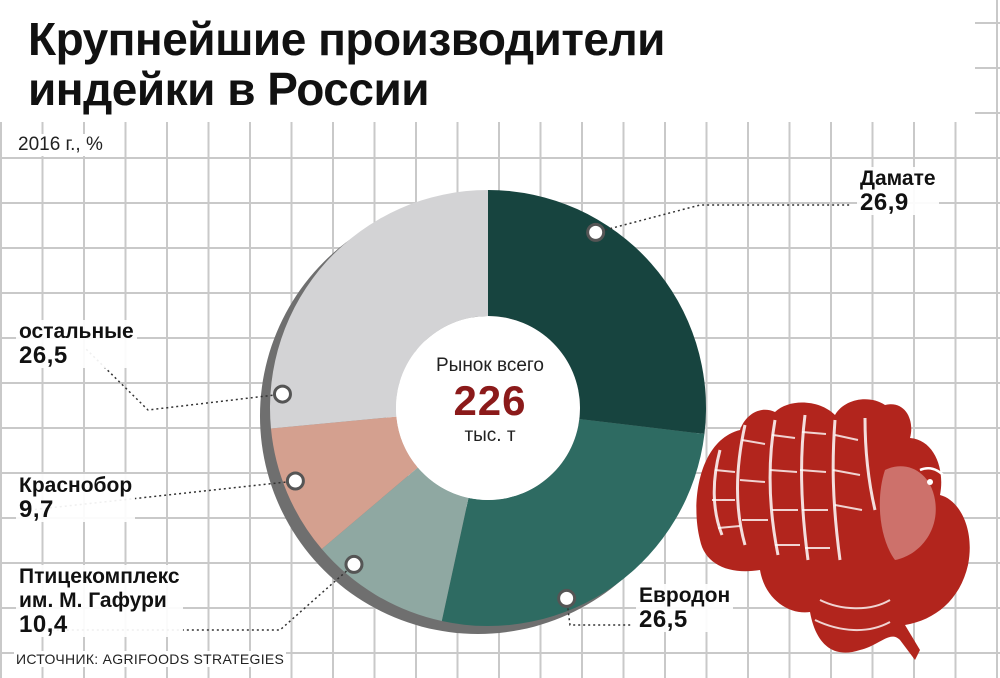 Image resolution: width=1000 pixels, height=678 pixels. I want to click on chart-subtitle: 2016 г., %, so click(60, 145).